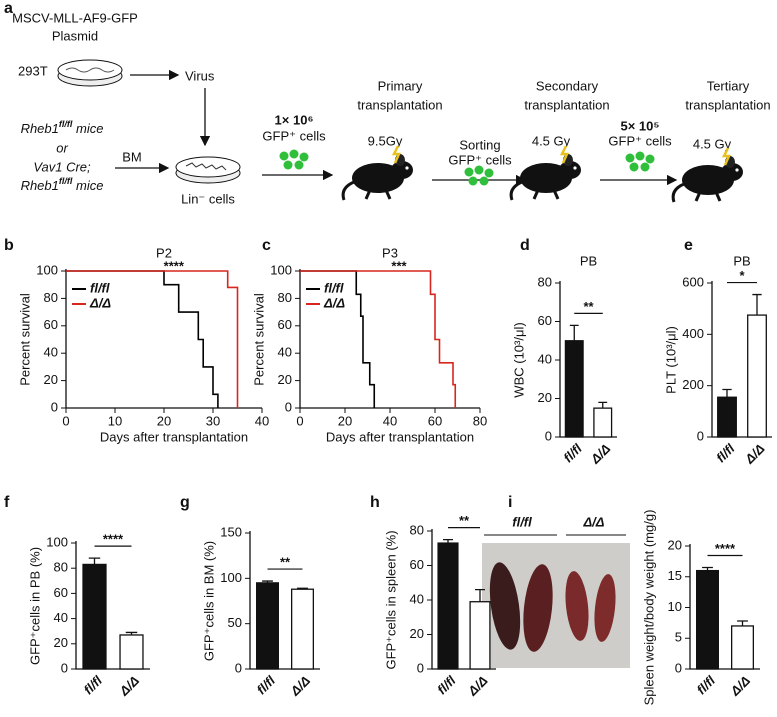 This screenshot has height=717, width=777. Describe the element at coordinates (675, 575) in the screenshot. I see `y-tick-label: 15` at that location.